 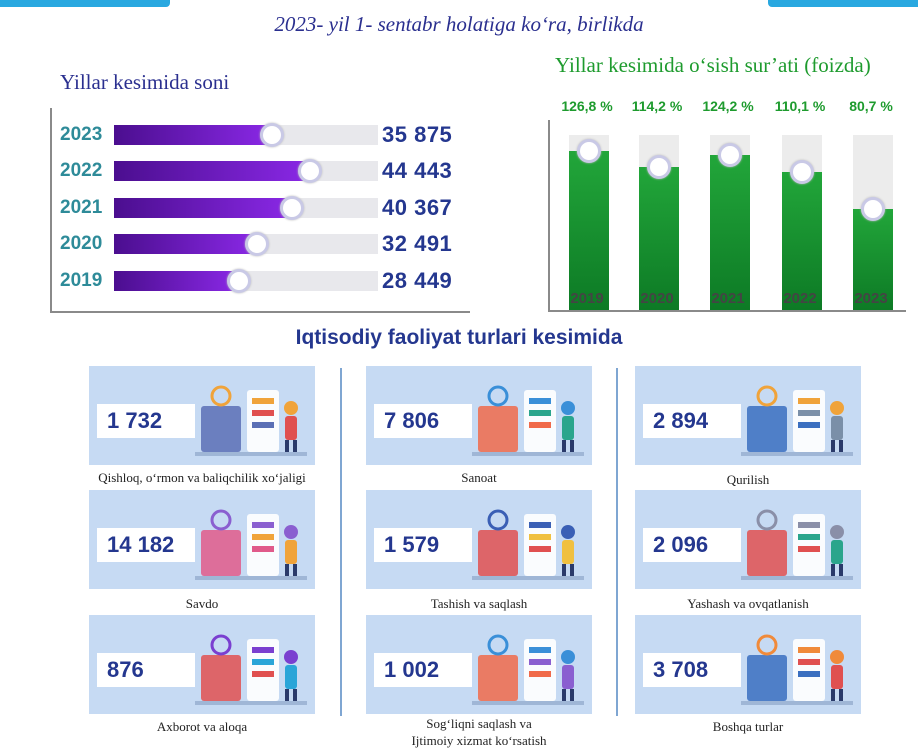 What do you see at coordinates (479, 723) in the screenshot?
I see `sector-label-line: Sog‘liqni saqlash va` at bounding box center [479, 723].